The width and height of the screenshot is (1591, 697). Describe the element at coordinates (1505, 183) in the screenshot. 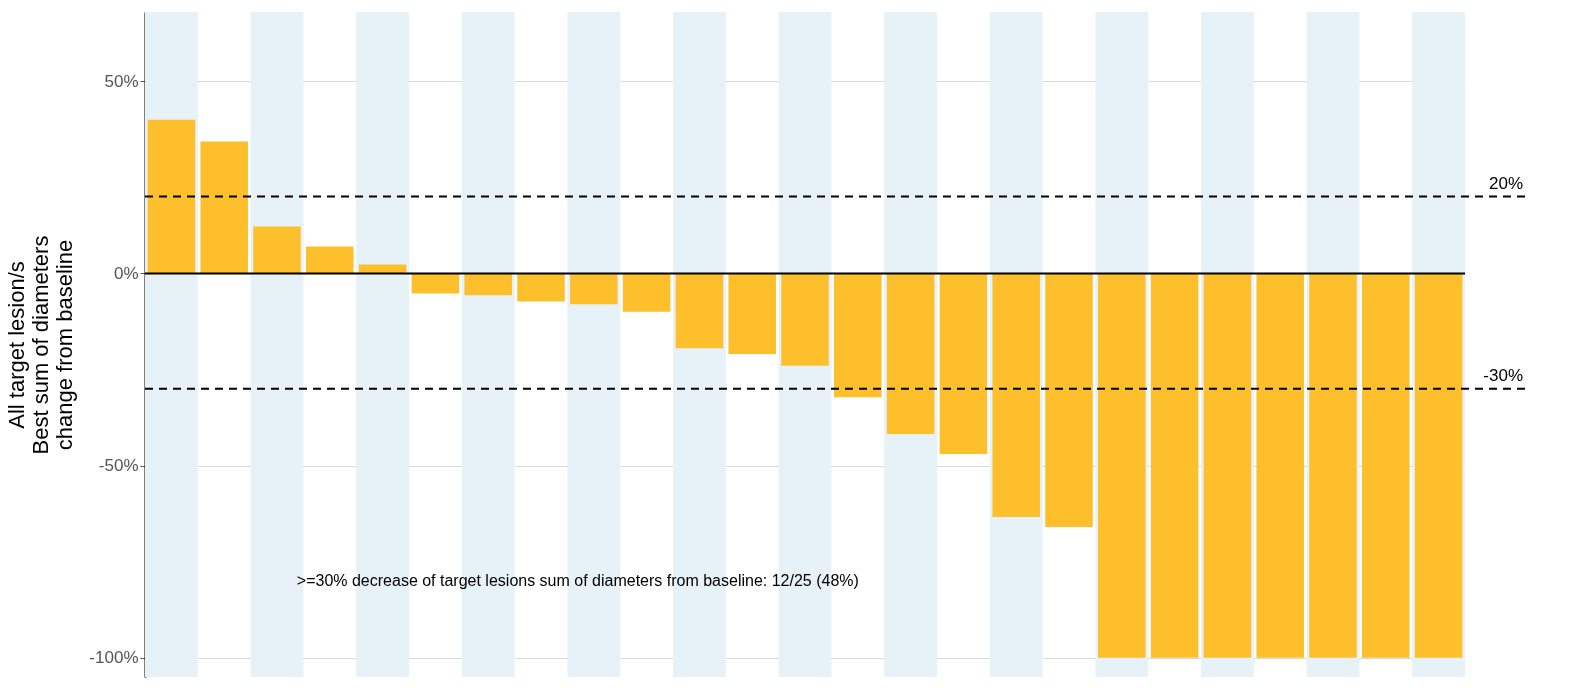

I see `ref-line-label: 20%` at that location.